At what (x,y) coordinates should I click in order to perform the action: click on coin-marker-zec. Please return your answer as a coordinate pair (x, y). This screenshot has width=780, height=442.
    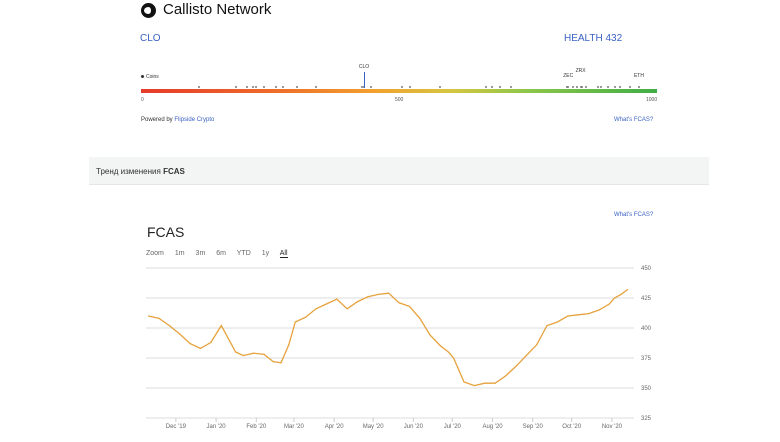
    Looking at the image, I should click on (568, 87).